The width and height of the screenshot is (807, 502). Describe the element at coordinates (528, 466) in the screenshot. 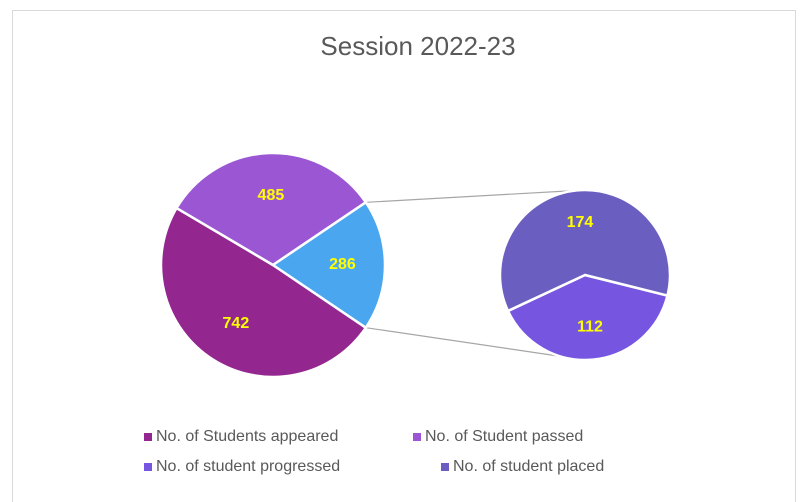

I see `legend-label: No. of student placed` at that location.